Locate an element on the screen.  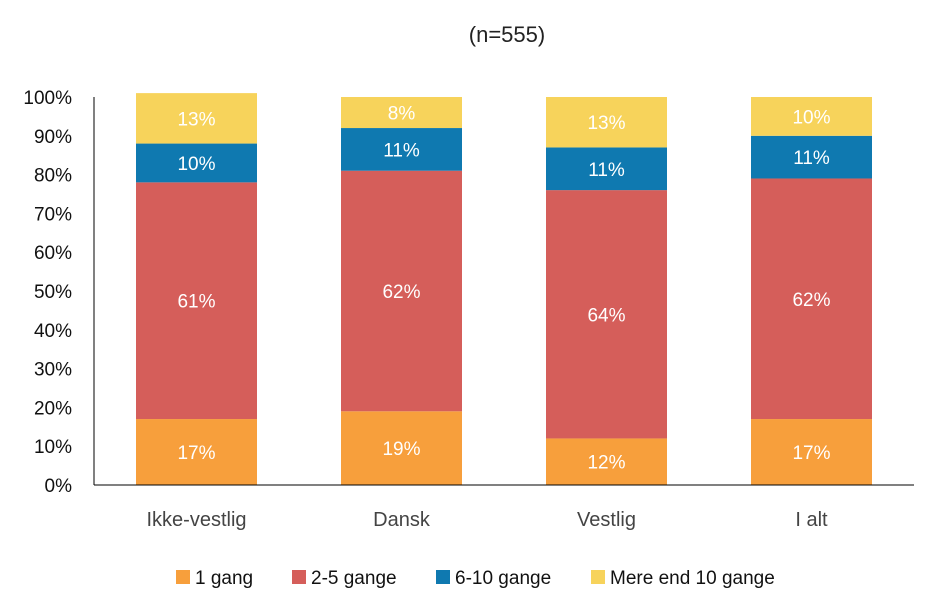
y-tick-label: 60% is located at coordinates (53, 253).